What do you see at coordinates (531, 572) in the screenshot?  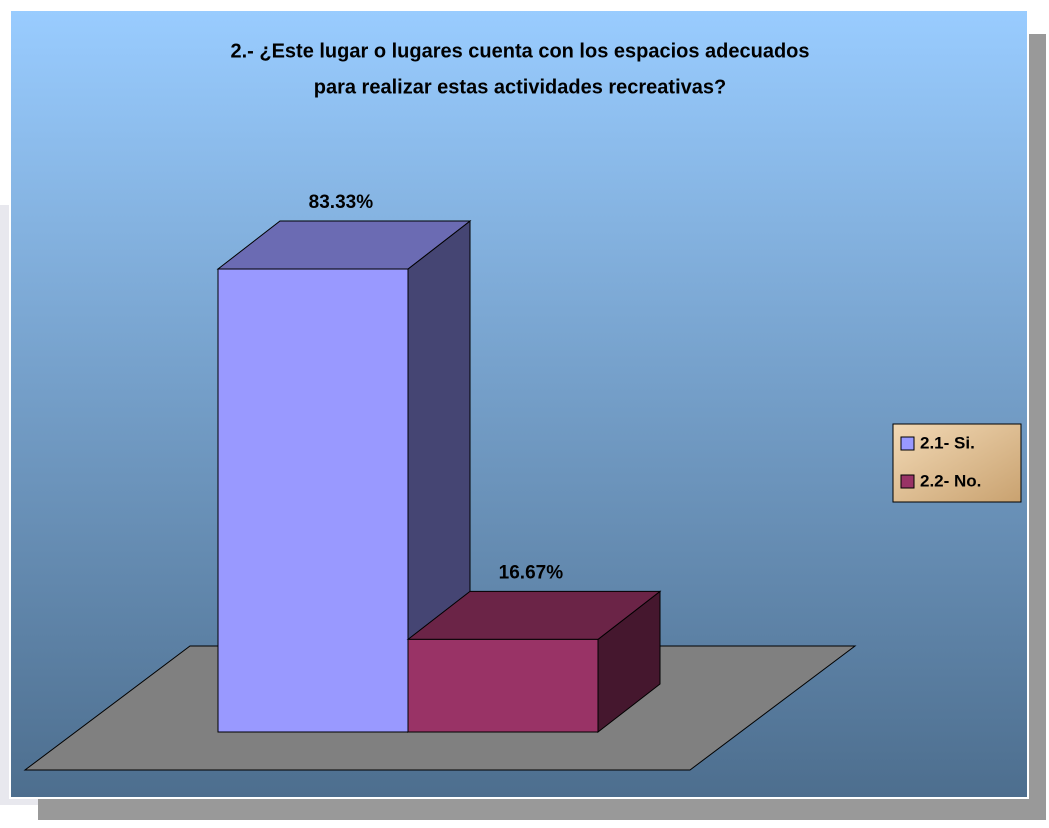 I see `data-label: 16.67%` at bounding box center [531, 572].